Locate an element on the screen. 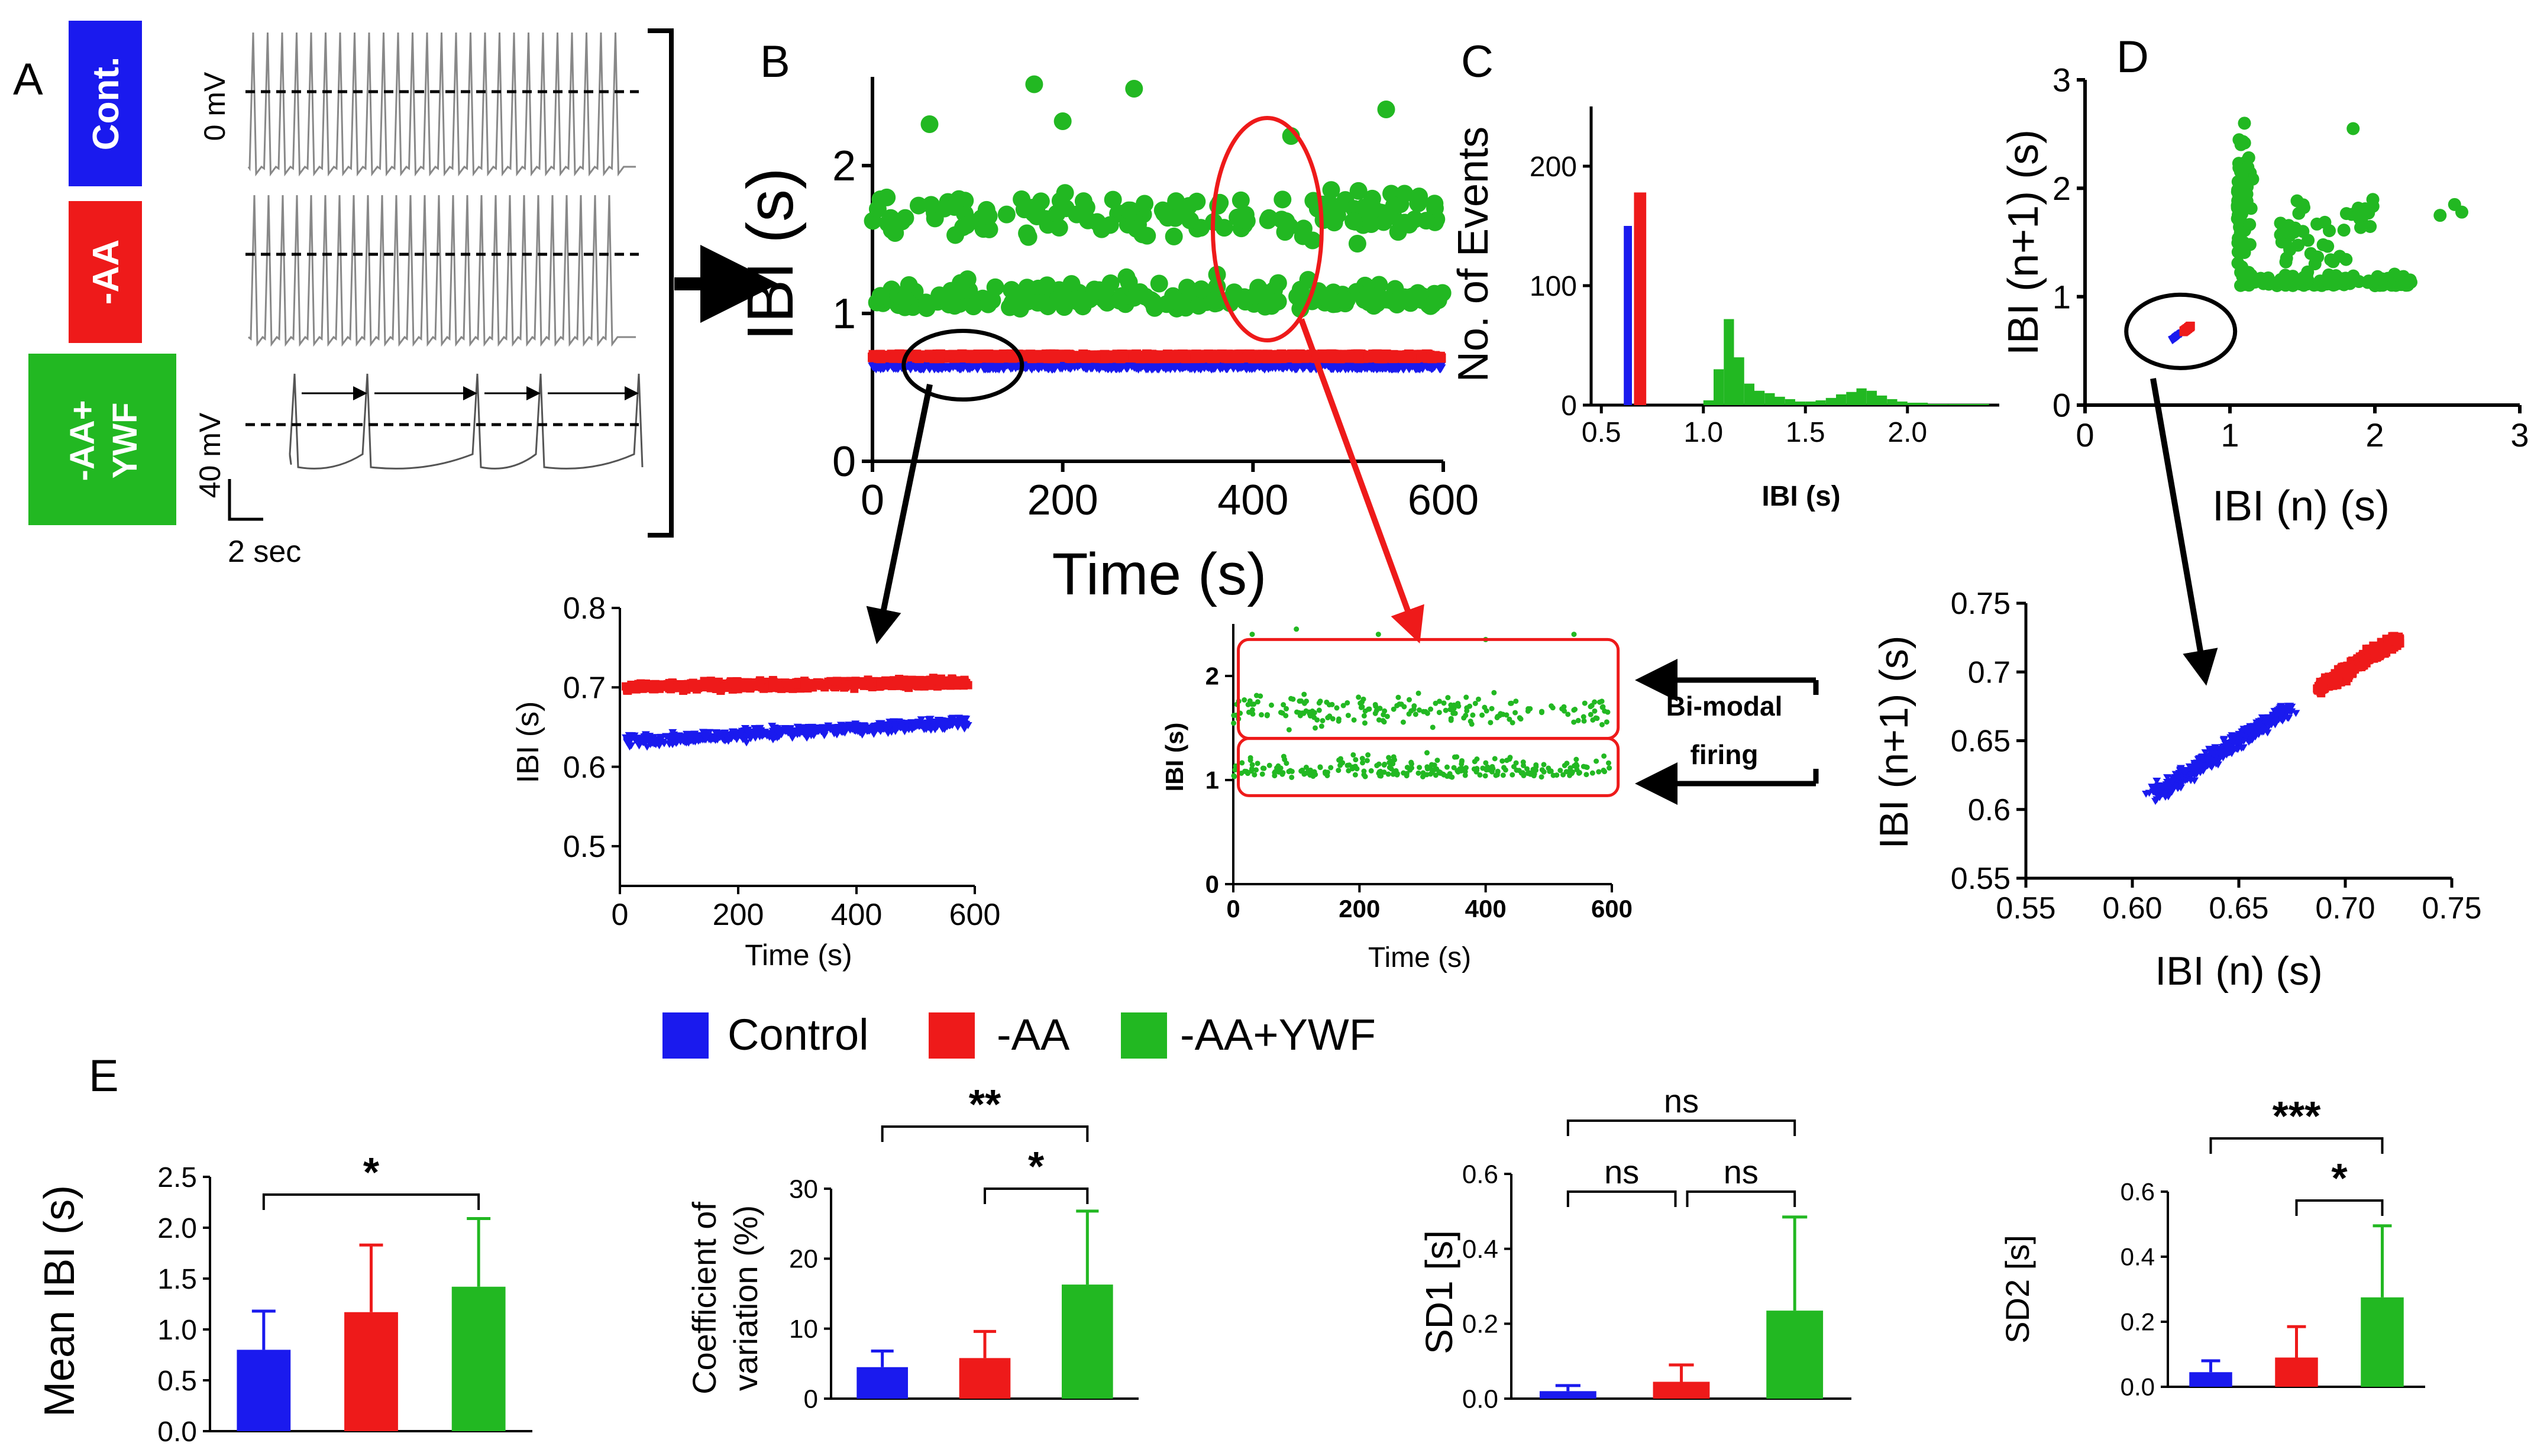 The height and width of the screenshot is (1456, 2547). x-axis-label: IBI (n) (s) is located at coordinates (2301, 507).